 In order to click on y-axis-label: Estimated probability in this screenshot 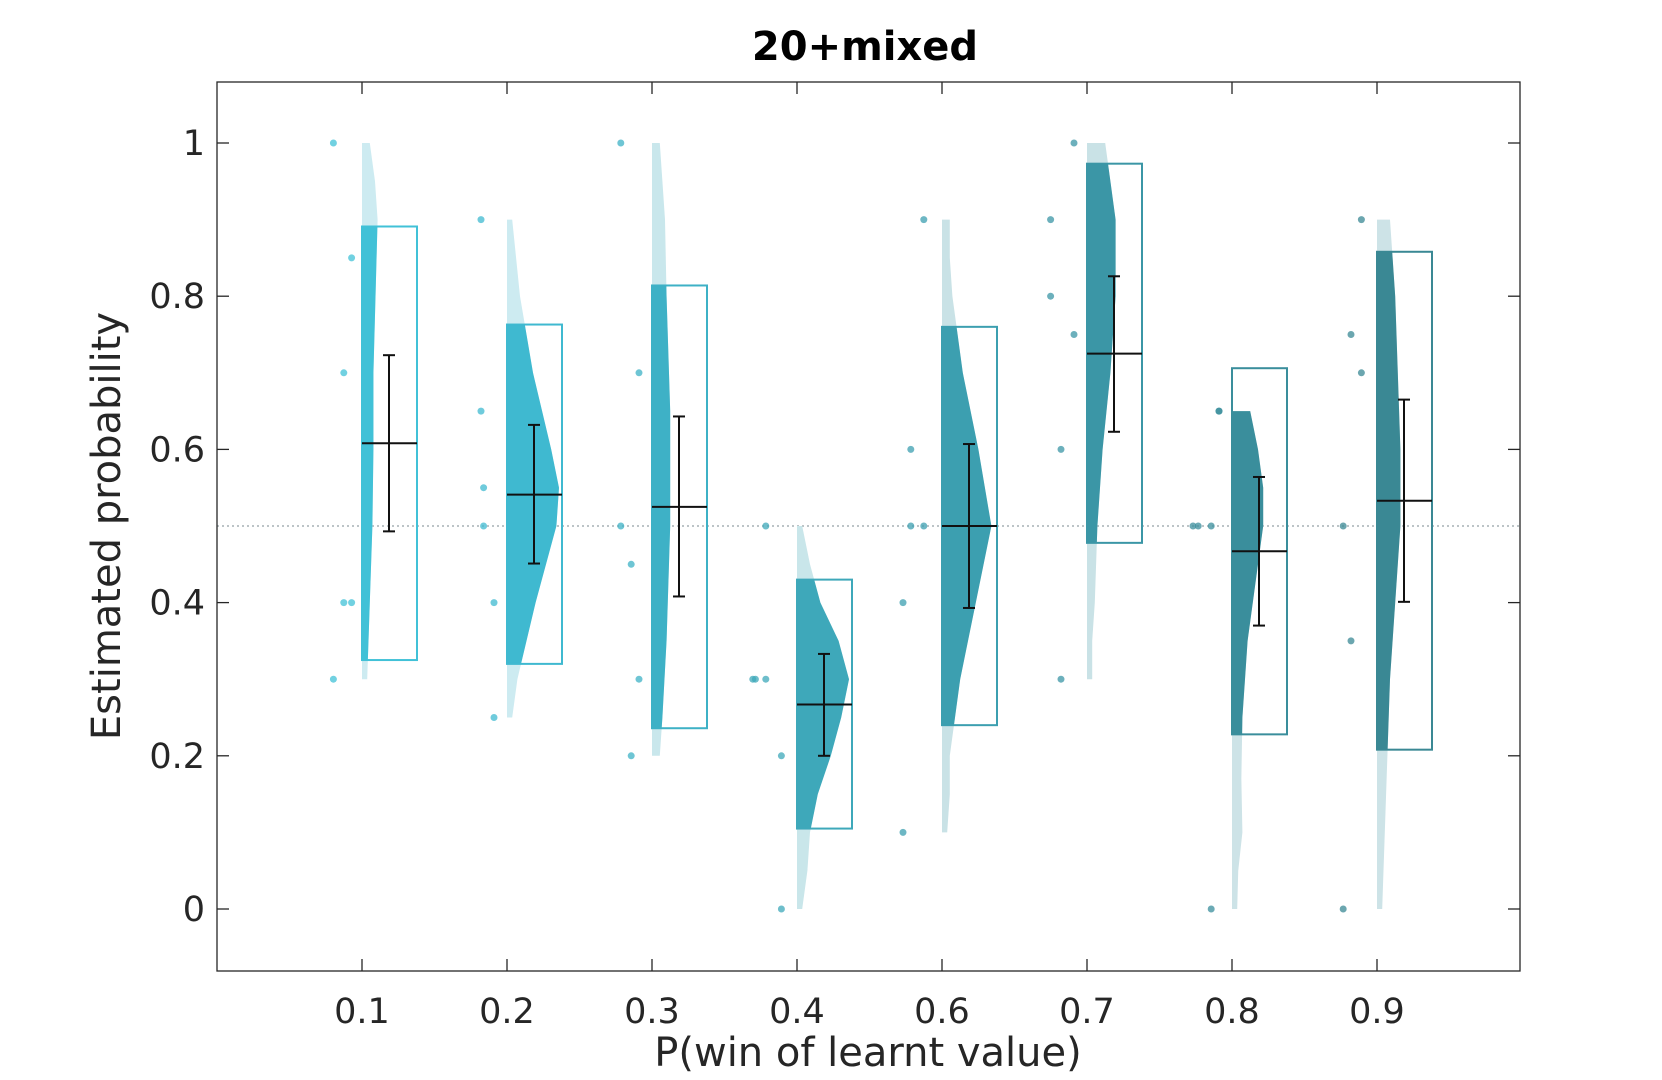, I will do `click(107, 526)`.